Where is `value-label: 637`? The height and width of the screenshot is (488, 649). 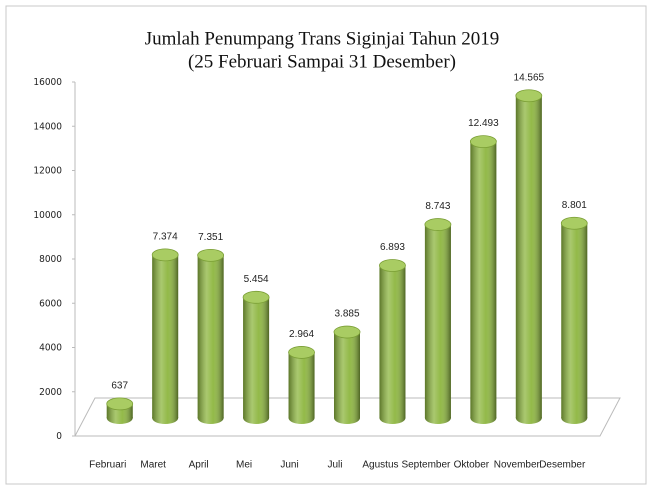 value-label: 637 is located at coordinates (119, 386).